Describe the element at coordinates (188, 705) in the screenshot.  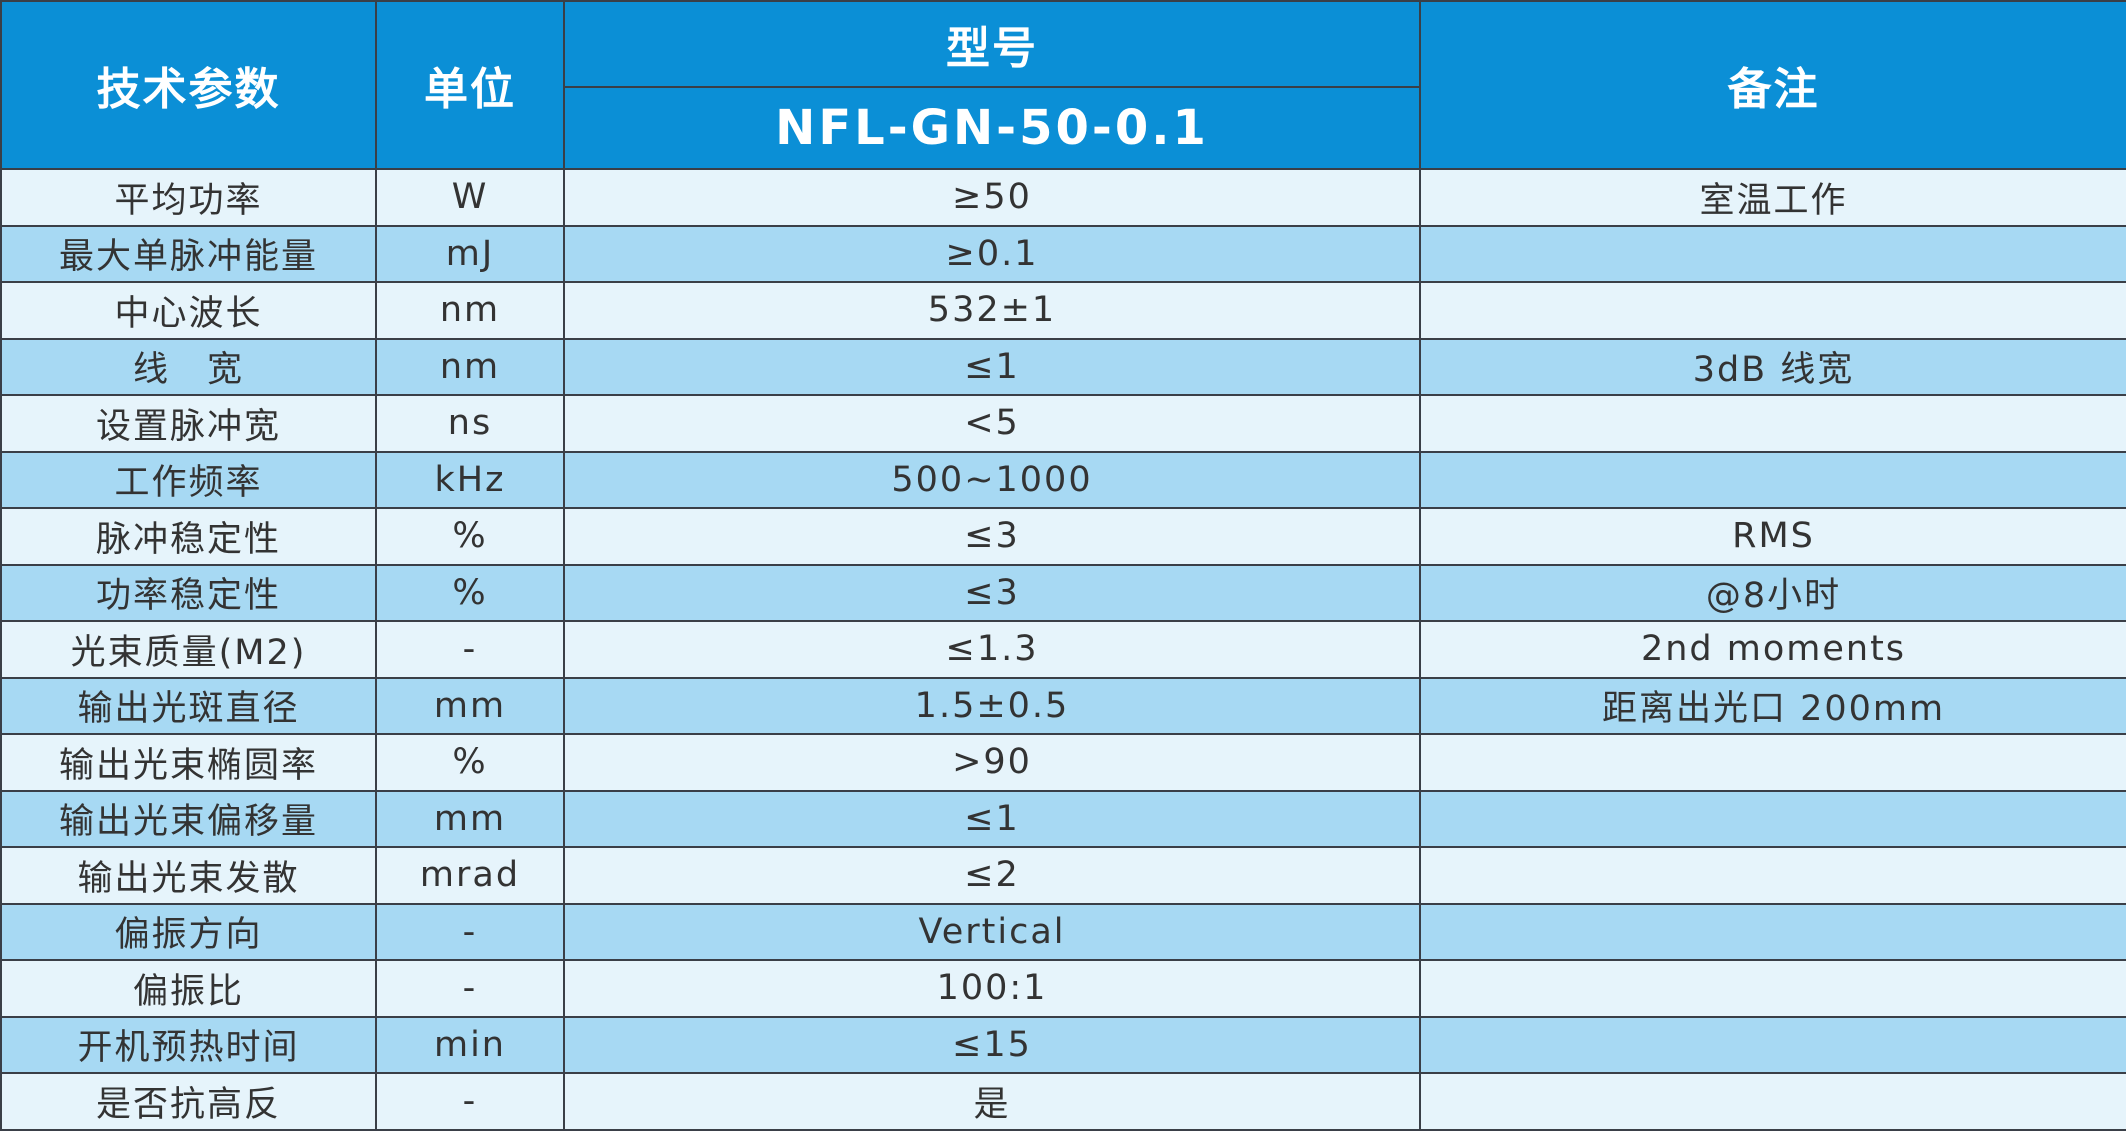
I see `param-cell: 输出光斑直径` at that location.